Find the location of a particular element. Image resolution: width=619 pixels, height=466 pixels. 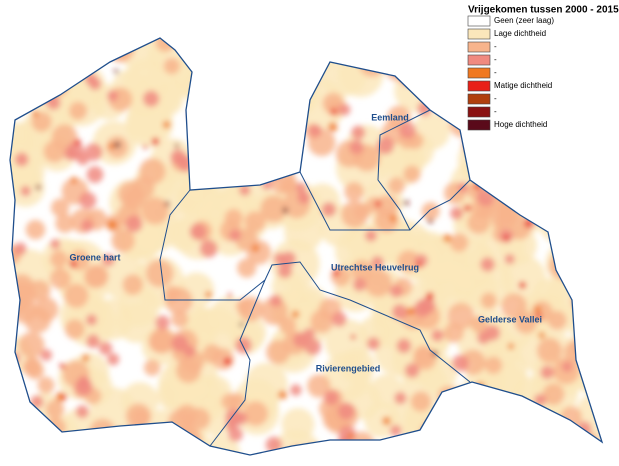

region-label: Utrechtse Heuvelrug is located at coordinates (375, 267).